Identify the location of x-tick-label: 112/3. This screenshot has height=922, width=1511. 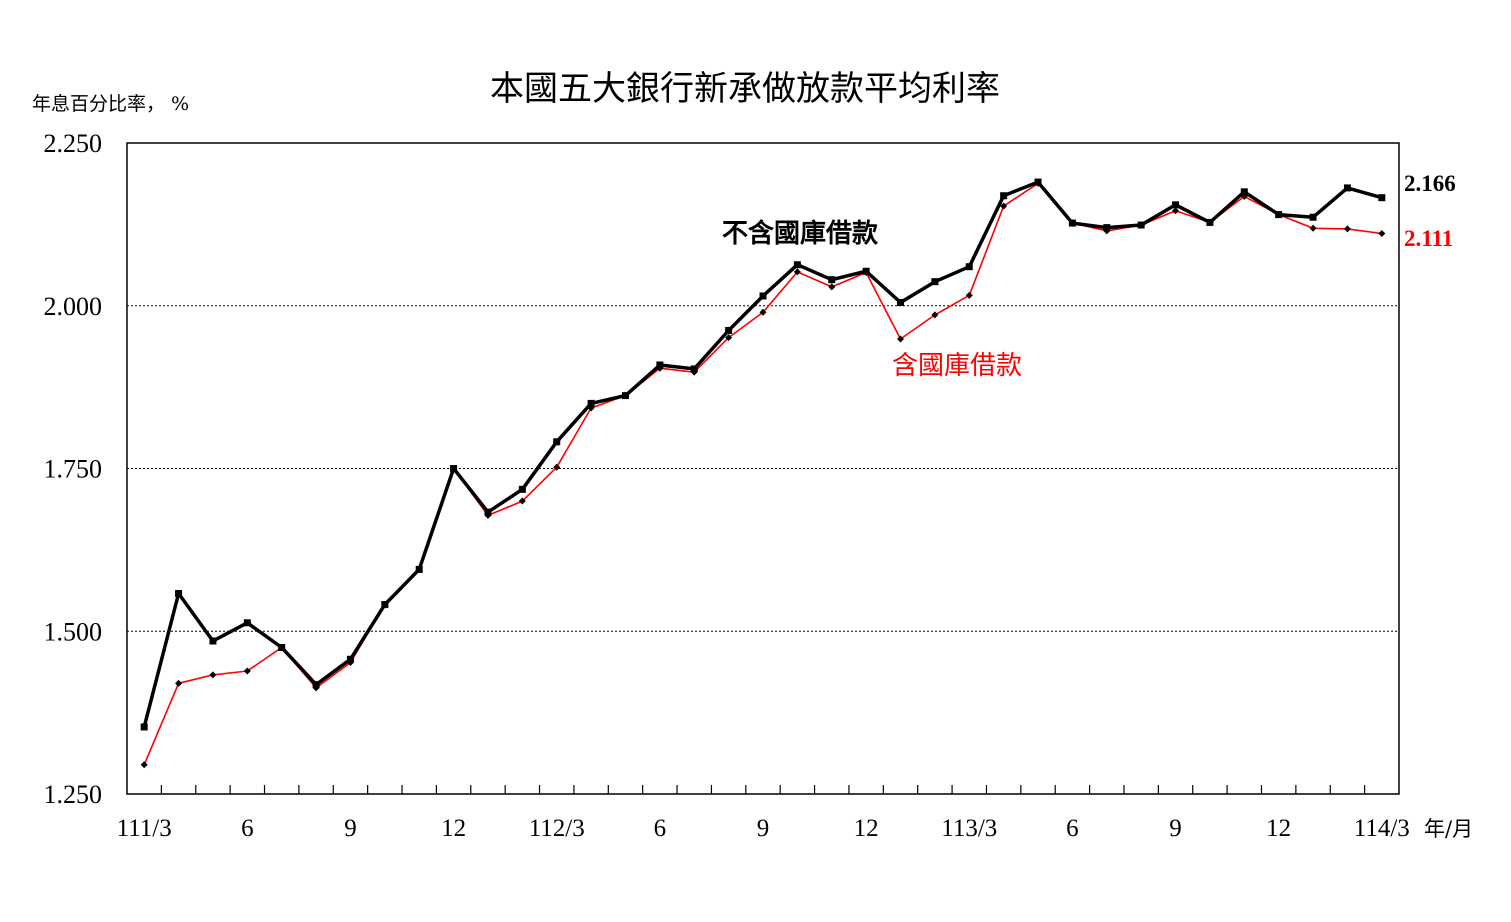
(557, 828).